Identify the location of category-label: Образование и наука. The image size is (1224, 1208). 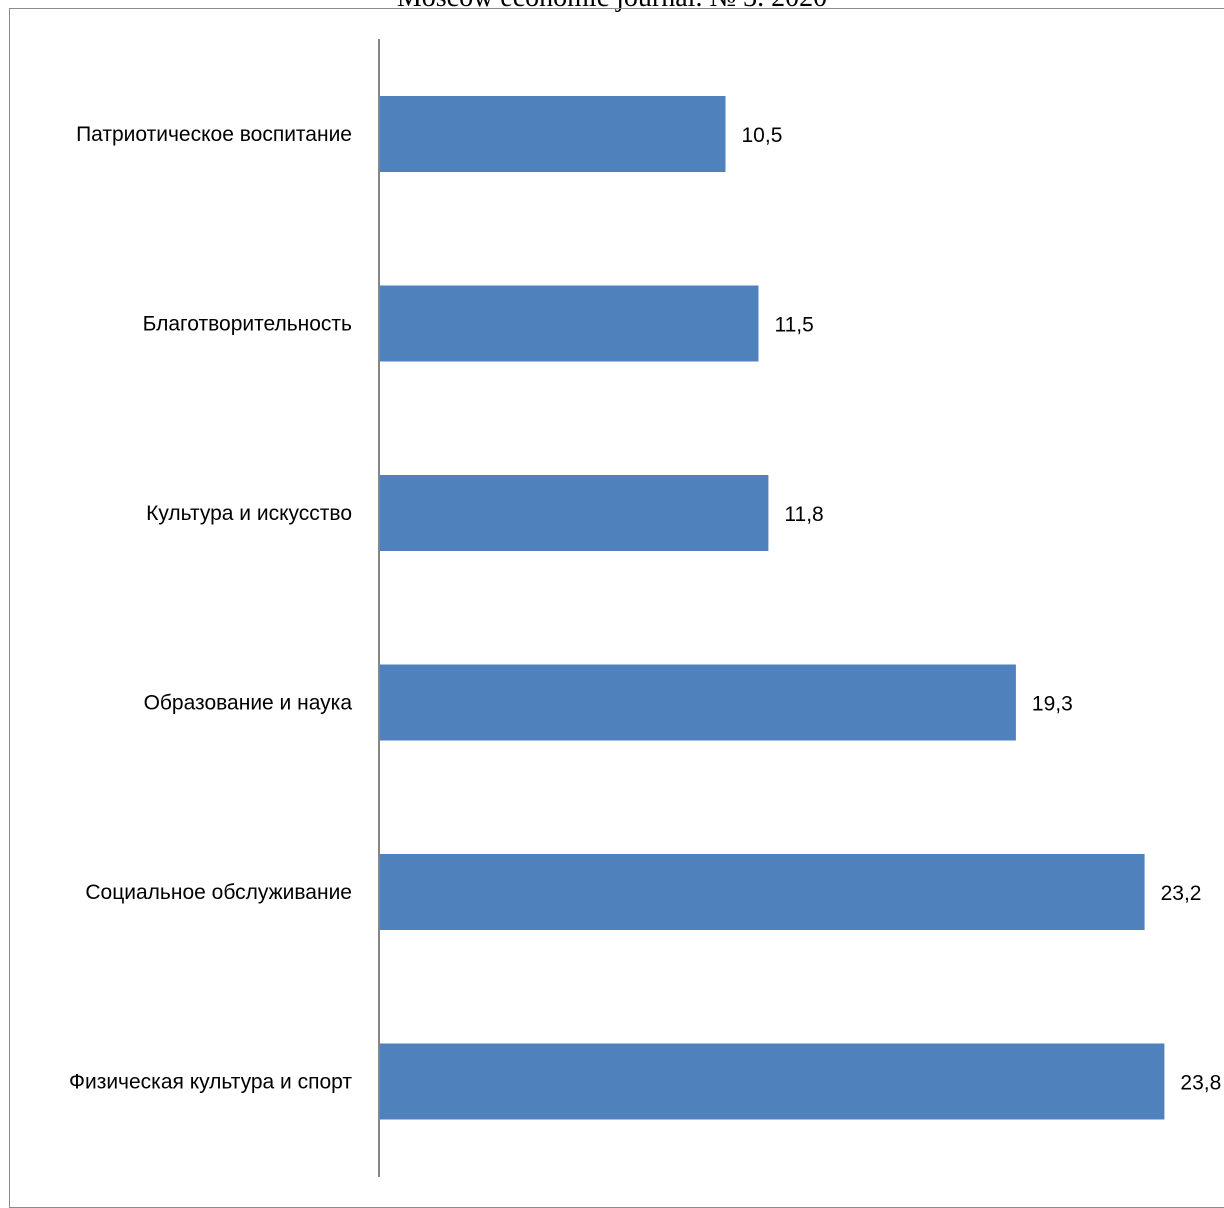
(248, 703).